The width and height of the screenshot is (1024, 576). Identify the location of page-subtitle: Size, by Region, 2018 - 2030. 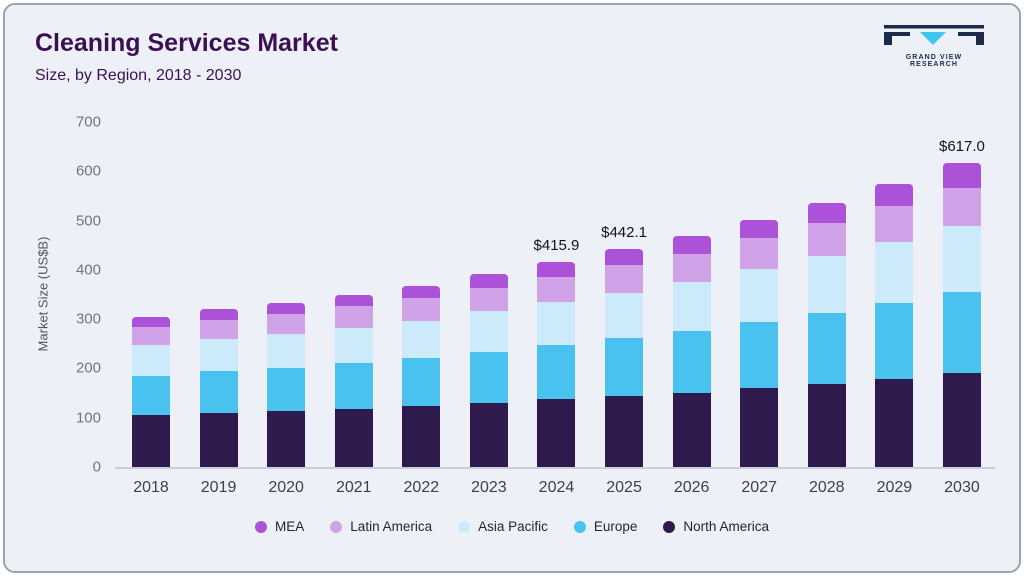
(138, 75).